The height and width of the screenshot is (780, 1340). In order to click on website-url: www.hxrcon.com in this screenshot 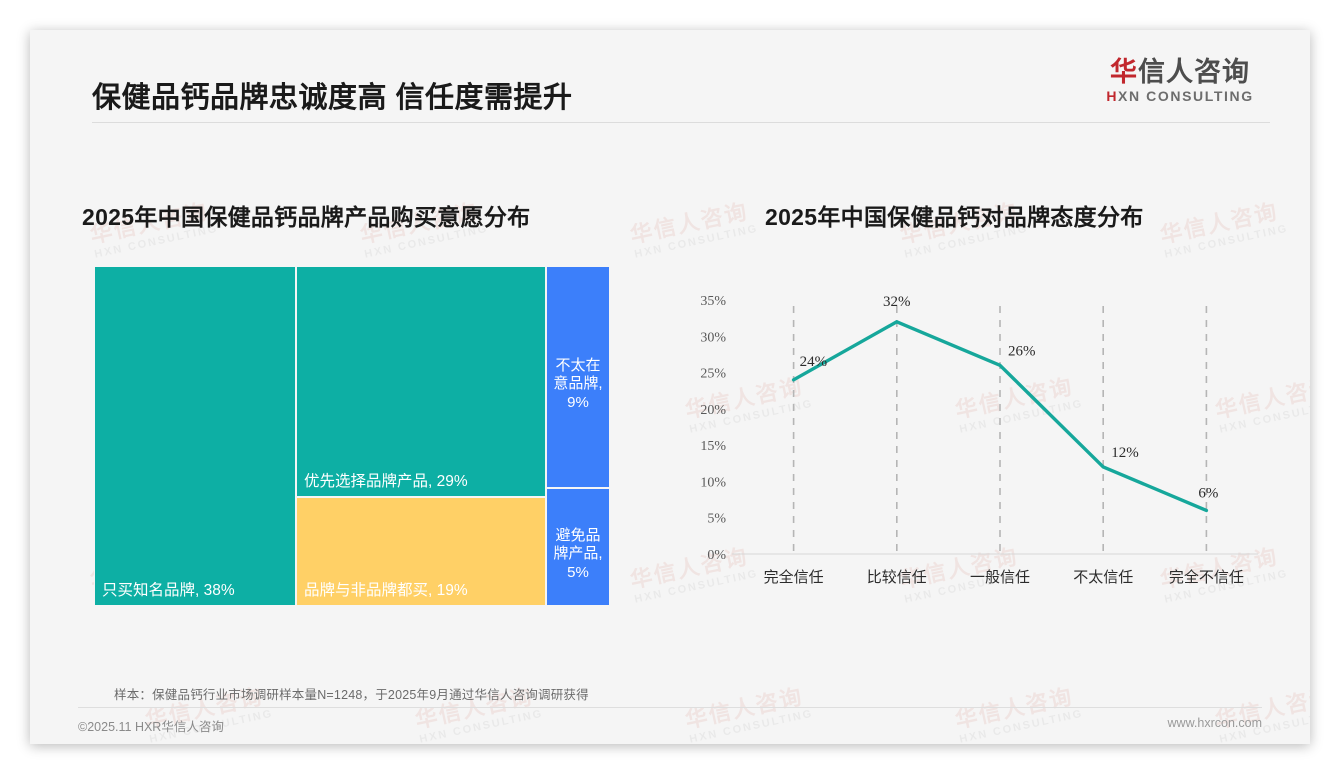, I will do `click(1214, 723)`.